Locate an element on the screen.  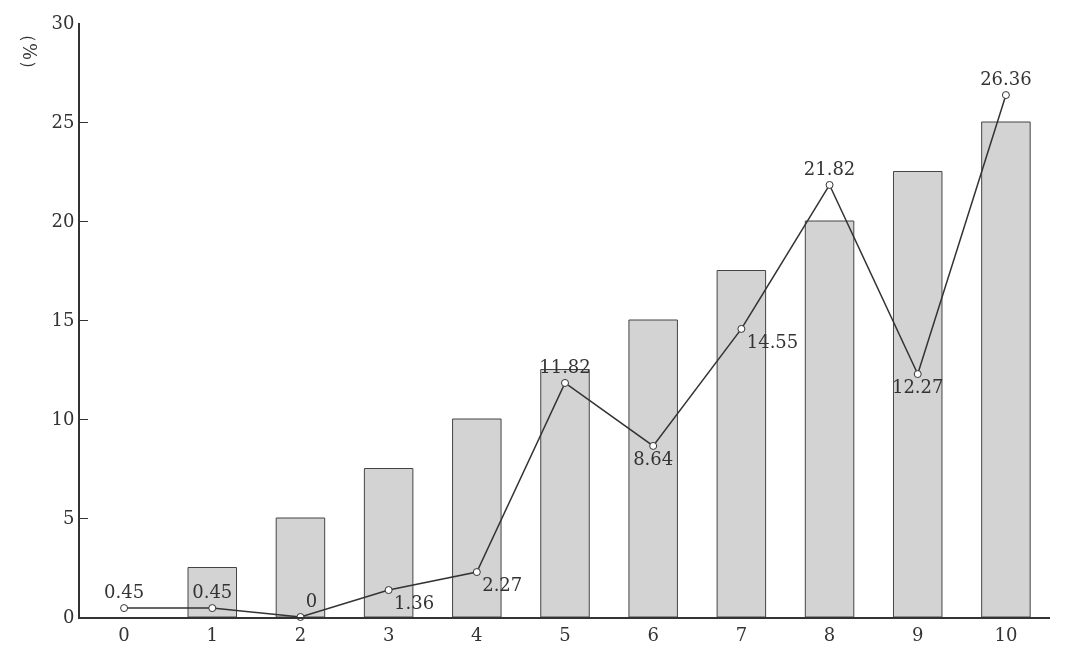
data-label: 0 is located at coordinates (311, 601).